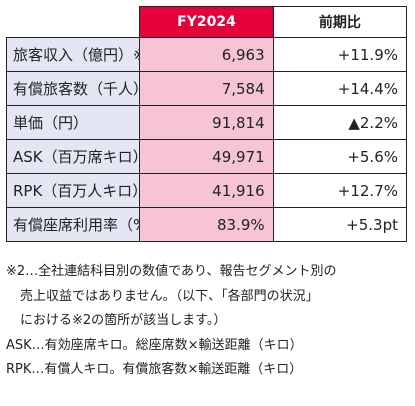  Describe the element at coordinates (73, 156) in the screenshot. I see `row-label: ASK（百万席キロ）` at that location.